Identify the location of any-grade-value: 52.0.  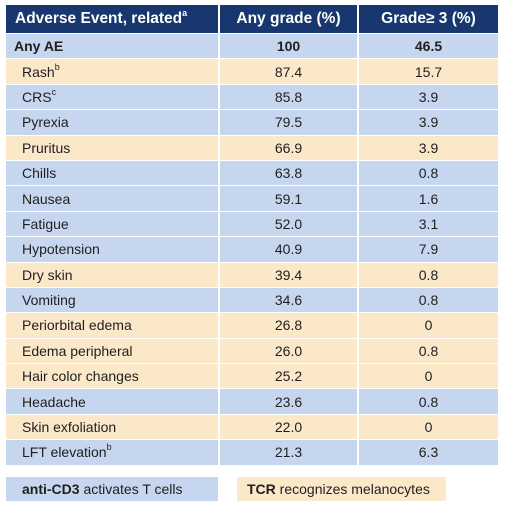
(289, 223).